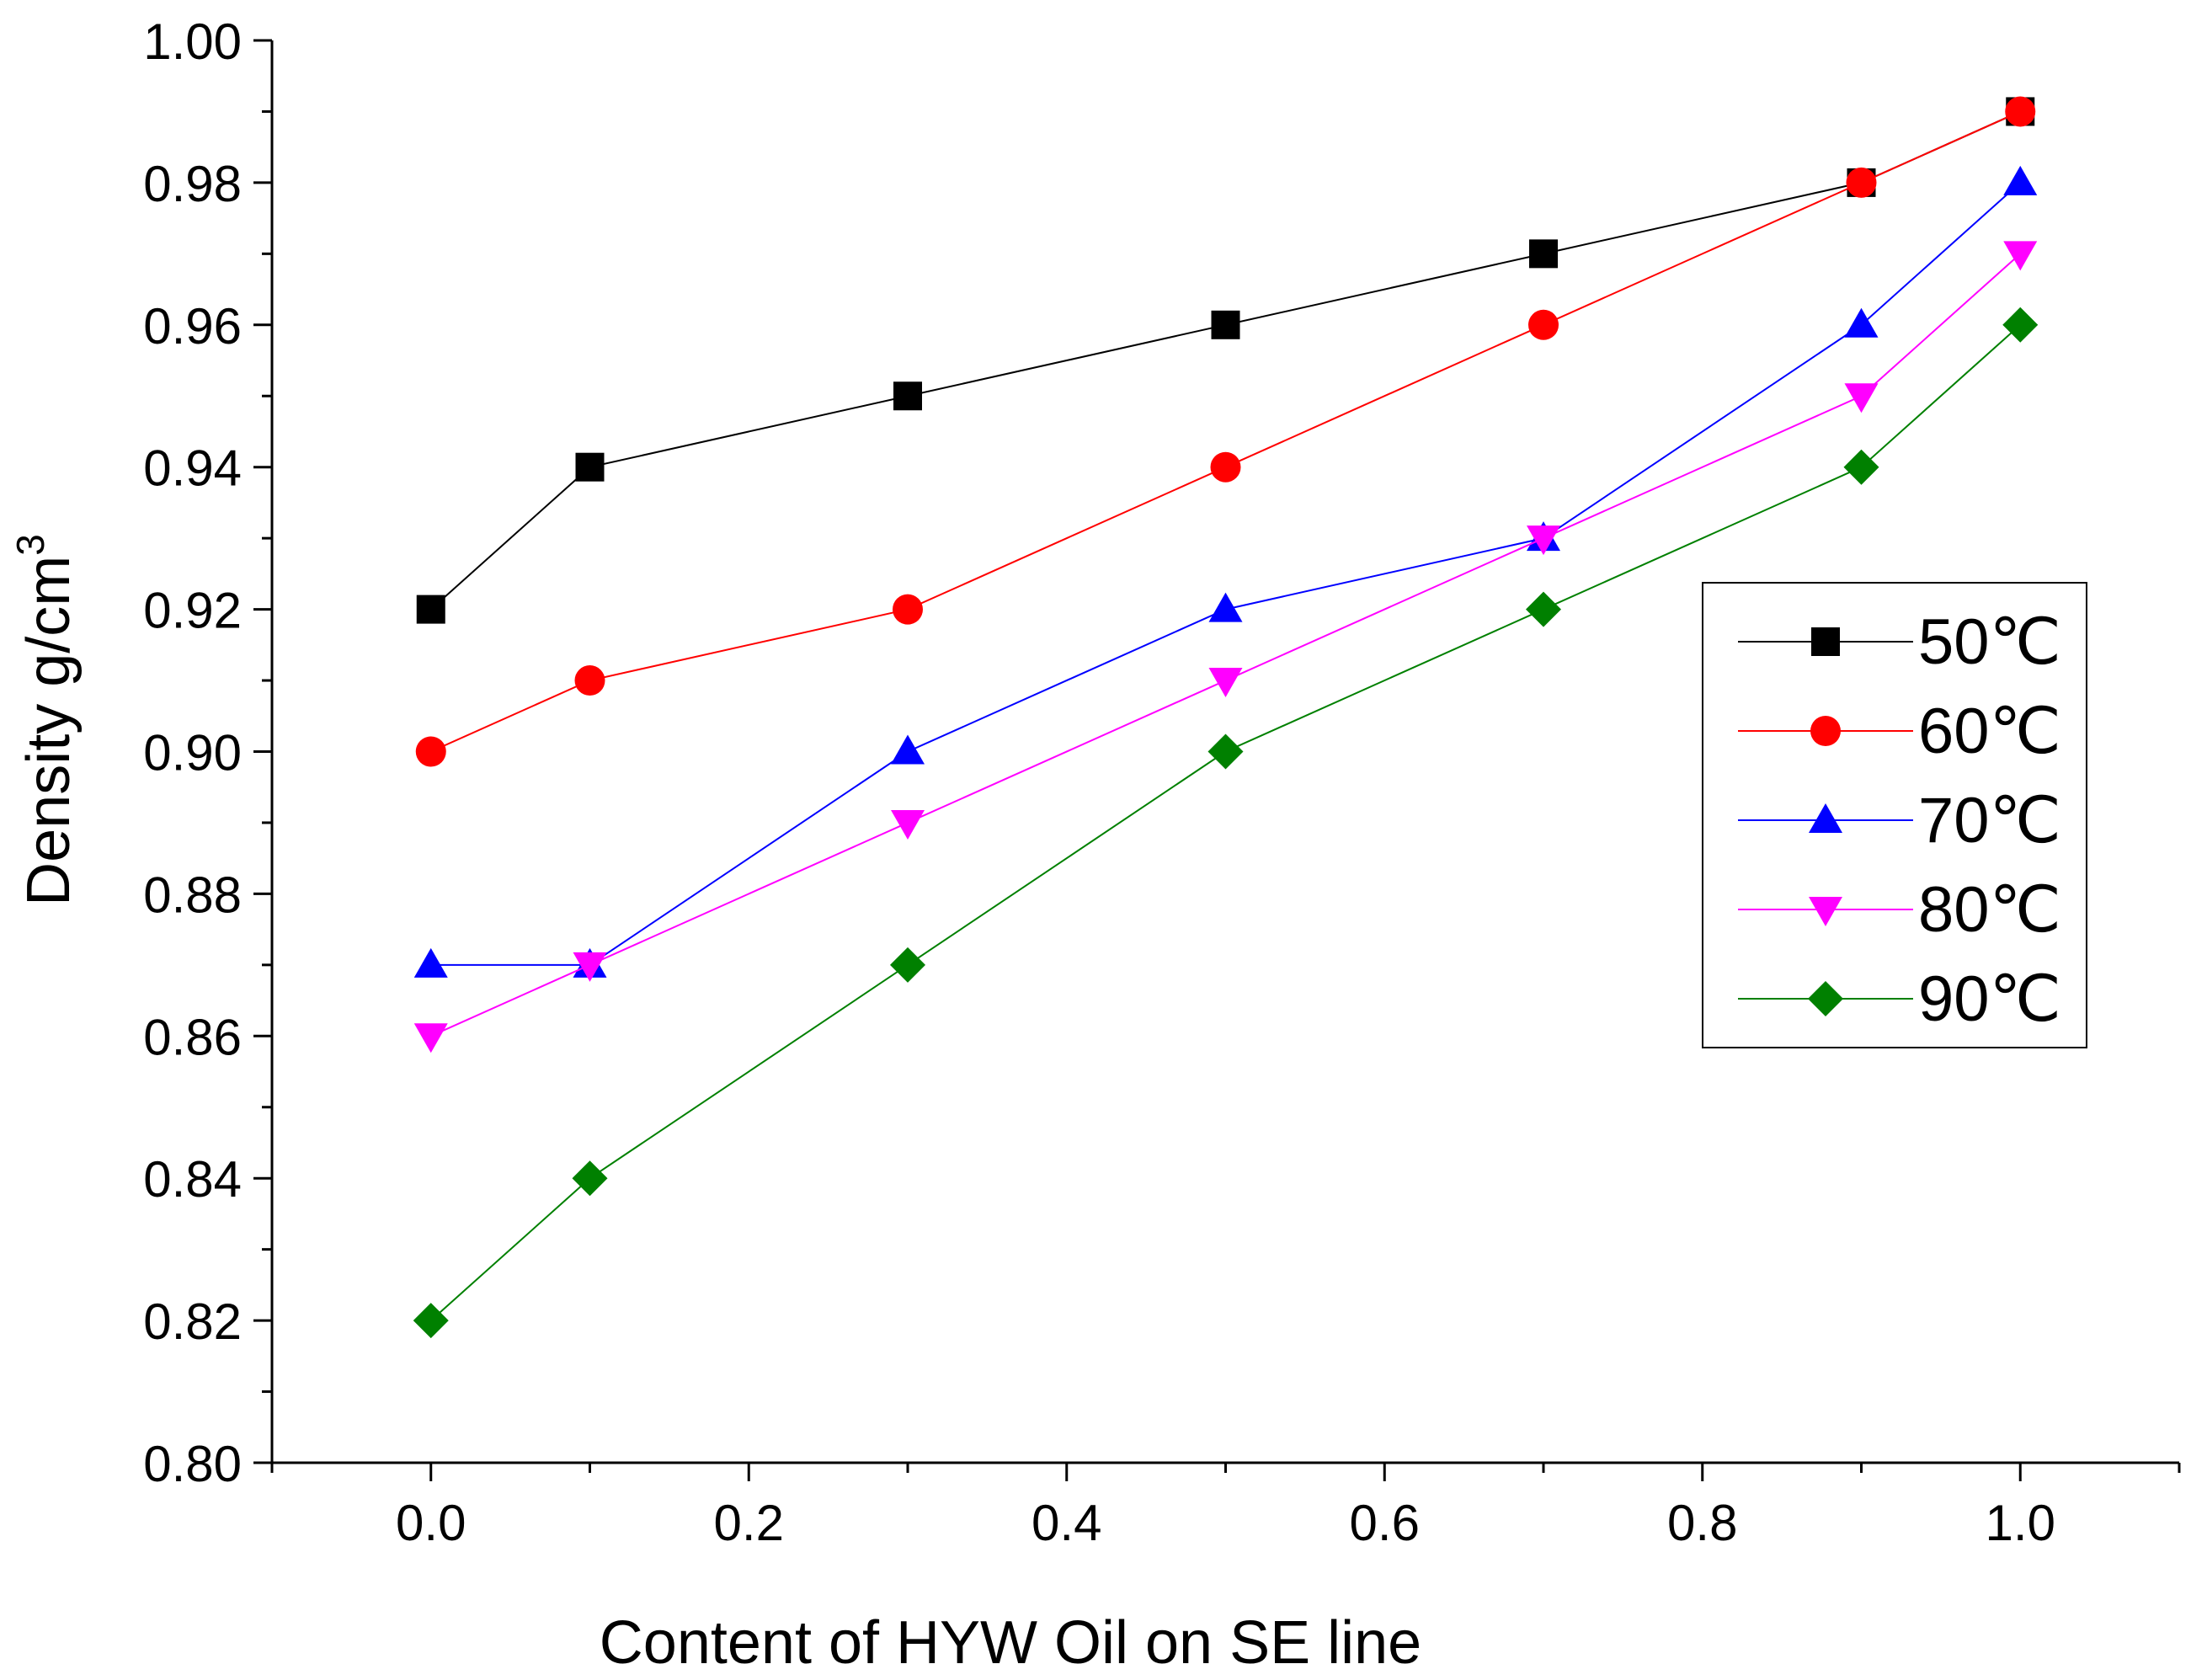  What do you see at coordinates (2020, 1523) in the screenshot?
I see `x-tick-label: 1.0` at bounding box center [2020, 1523].